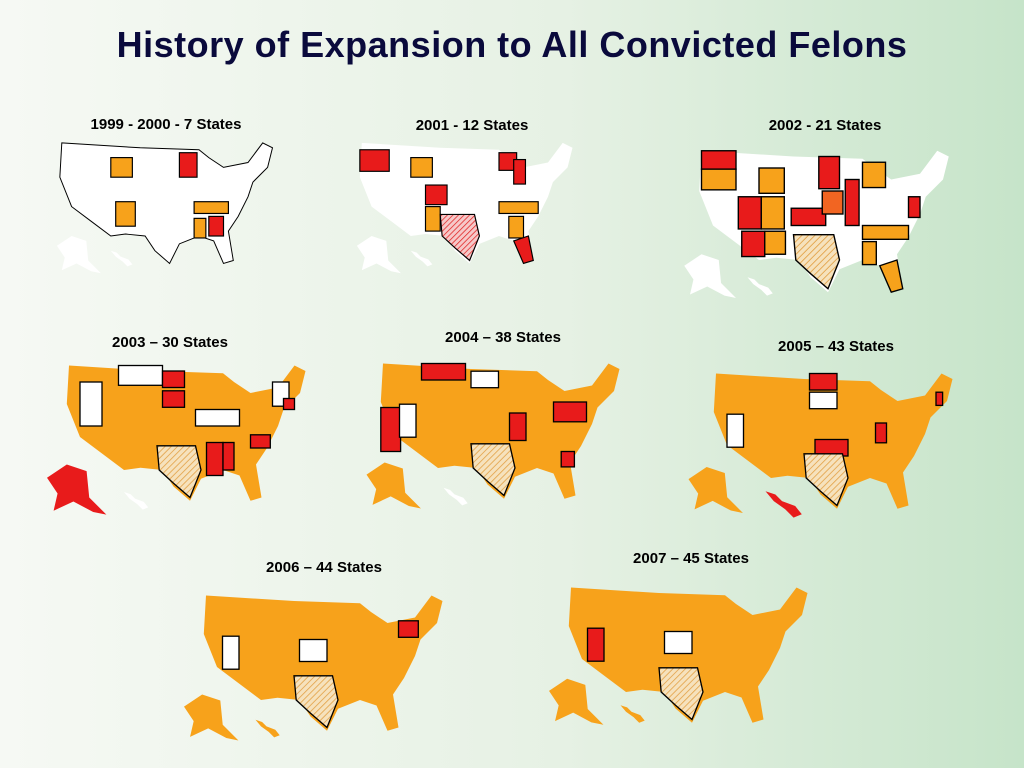 The height and width of the screenshot is (768, 1024). I want to click on map-label: 2003 – 30 States, so click(170, 342).